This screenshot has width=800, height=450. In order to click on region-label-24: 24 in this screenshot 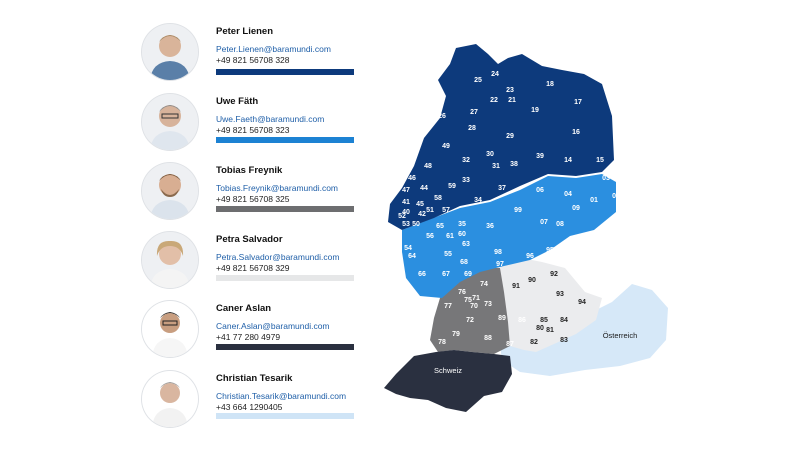, I will do `click(495, 74)`.